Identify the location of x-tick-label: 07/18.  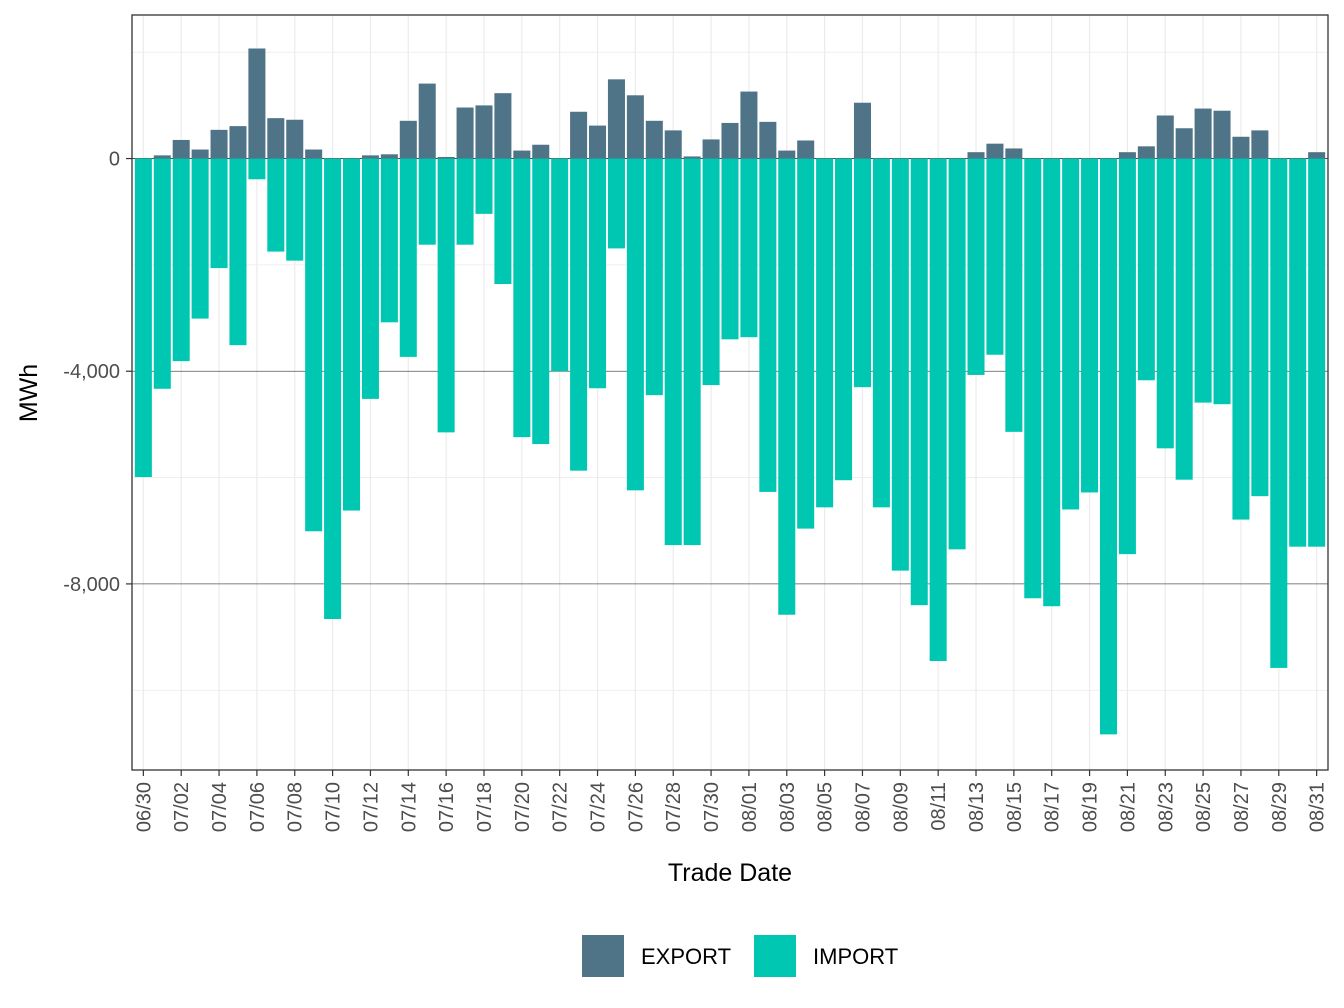
(485, 807).